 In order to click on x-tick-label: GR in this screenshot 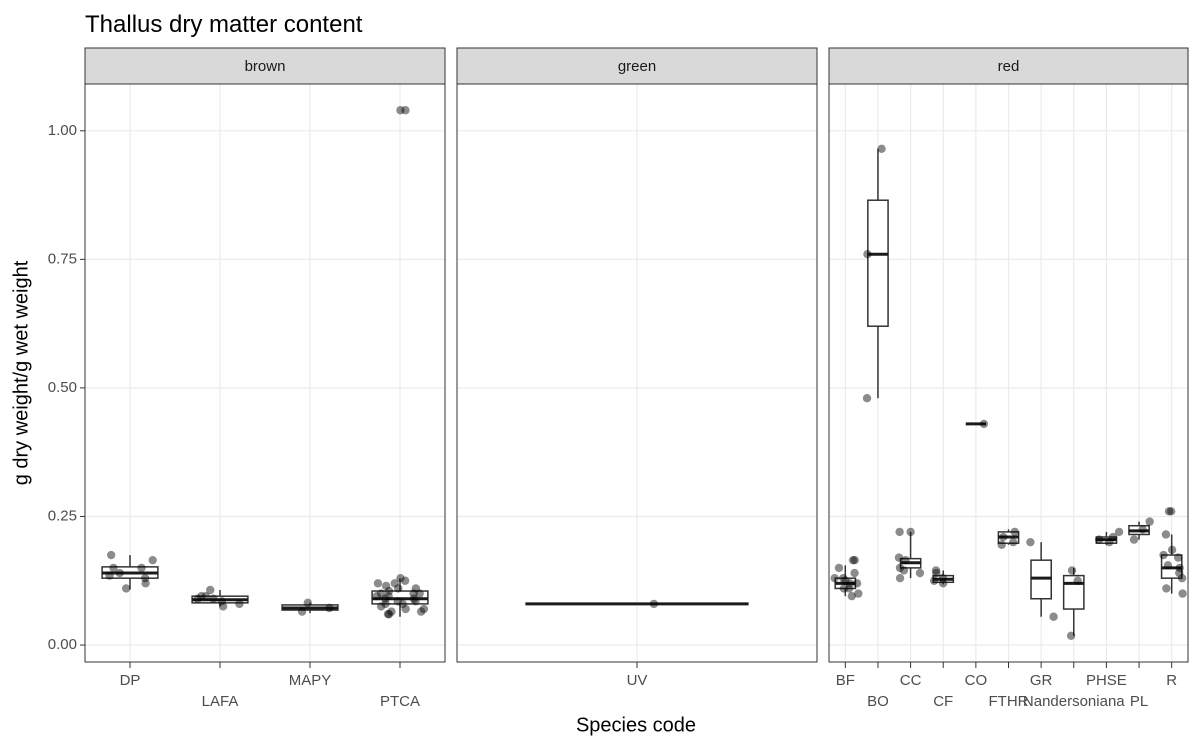, I will do `click(1041, 680)`.